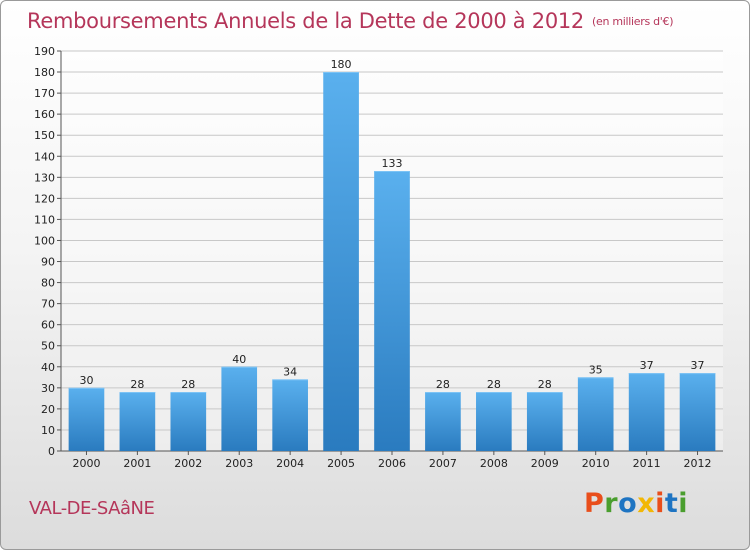  Describe the element at coordinates (44, 156) in the screenshot. I see `y-tick-label: 140` at that location.